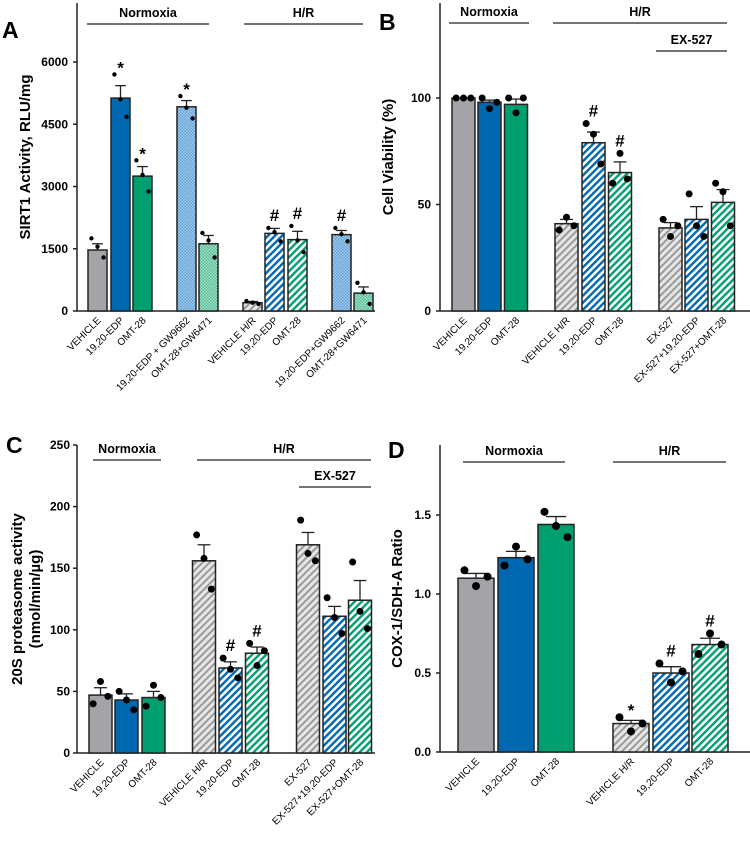  I want to click on y-tick-label: 0, so click(427, 311).